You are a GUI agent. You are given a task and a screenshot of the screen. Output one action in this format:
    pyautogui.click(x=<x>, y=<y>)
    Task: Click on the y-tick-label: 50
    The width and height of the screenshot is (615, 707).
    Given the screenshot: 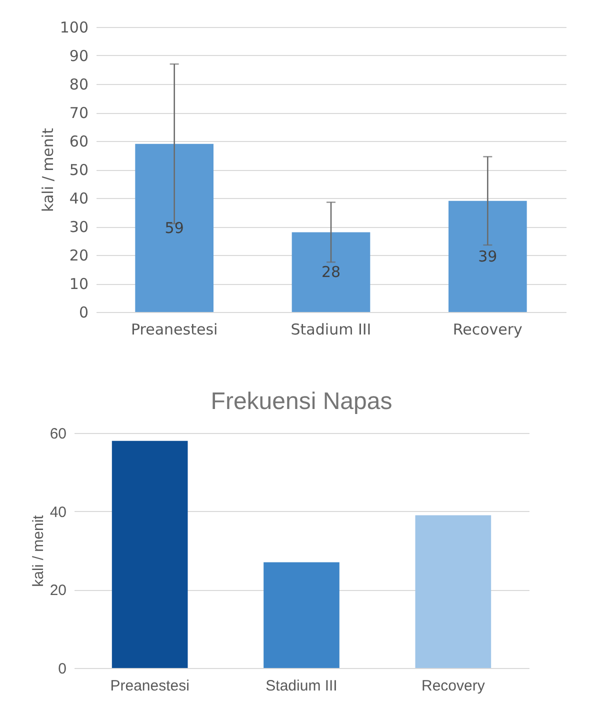 What is the action you would take?
    pyautogui.click(x=78, y=170)
    